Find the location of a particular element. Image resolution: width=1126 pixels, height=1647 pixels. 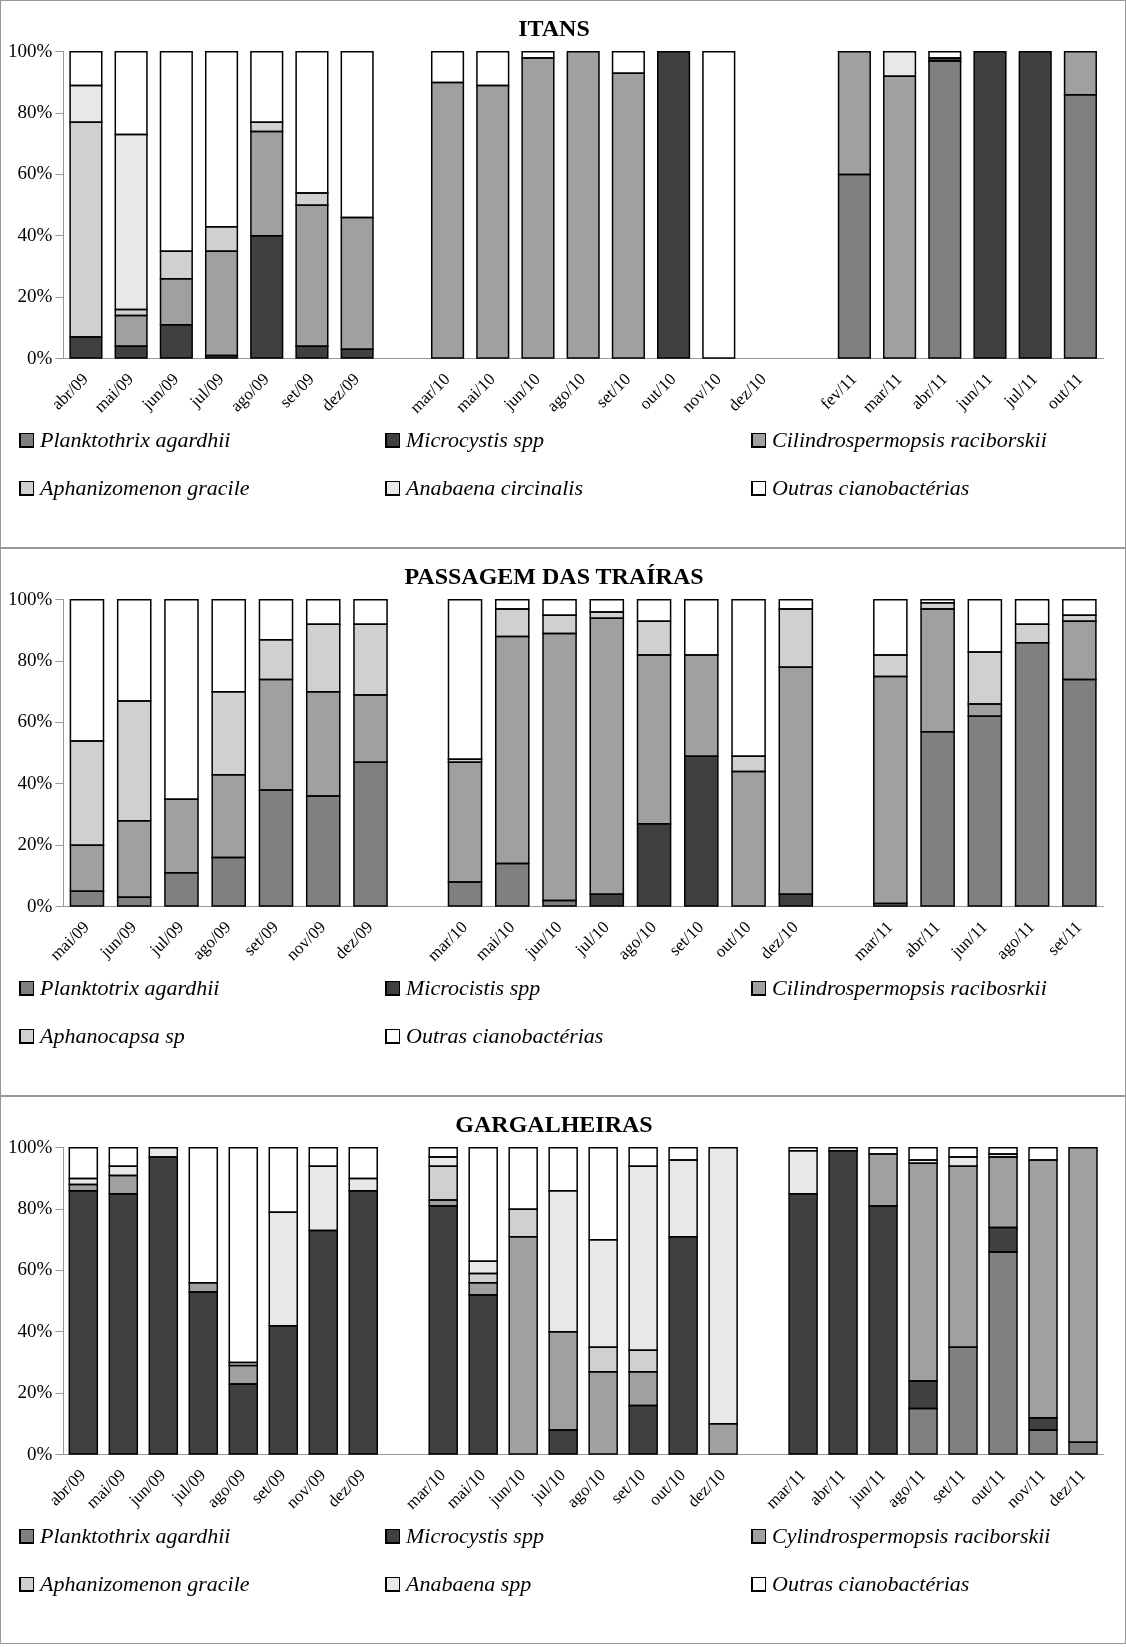

legend-label: Anabaena spp is located at coordinates (469, 1584).